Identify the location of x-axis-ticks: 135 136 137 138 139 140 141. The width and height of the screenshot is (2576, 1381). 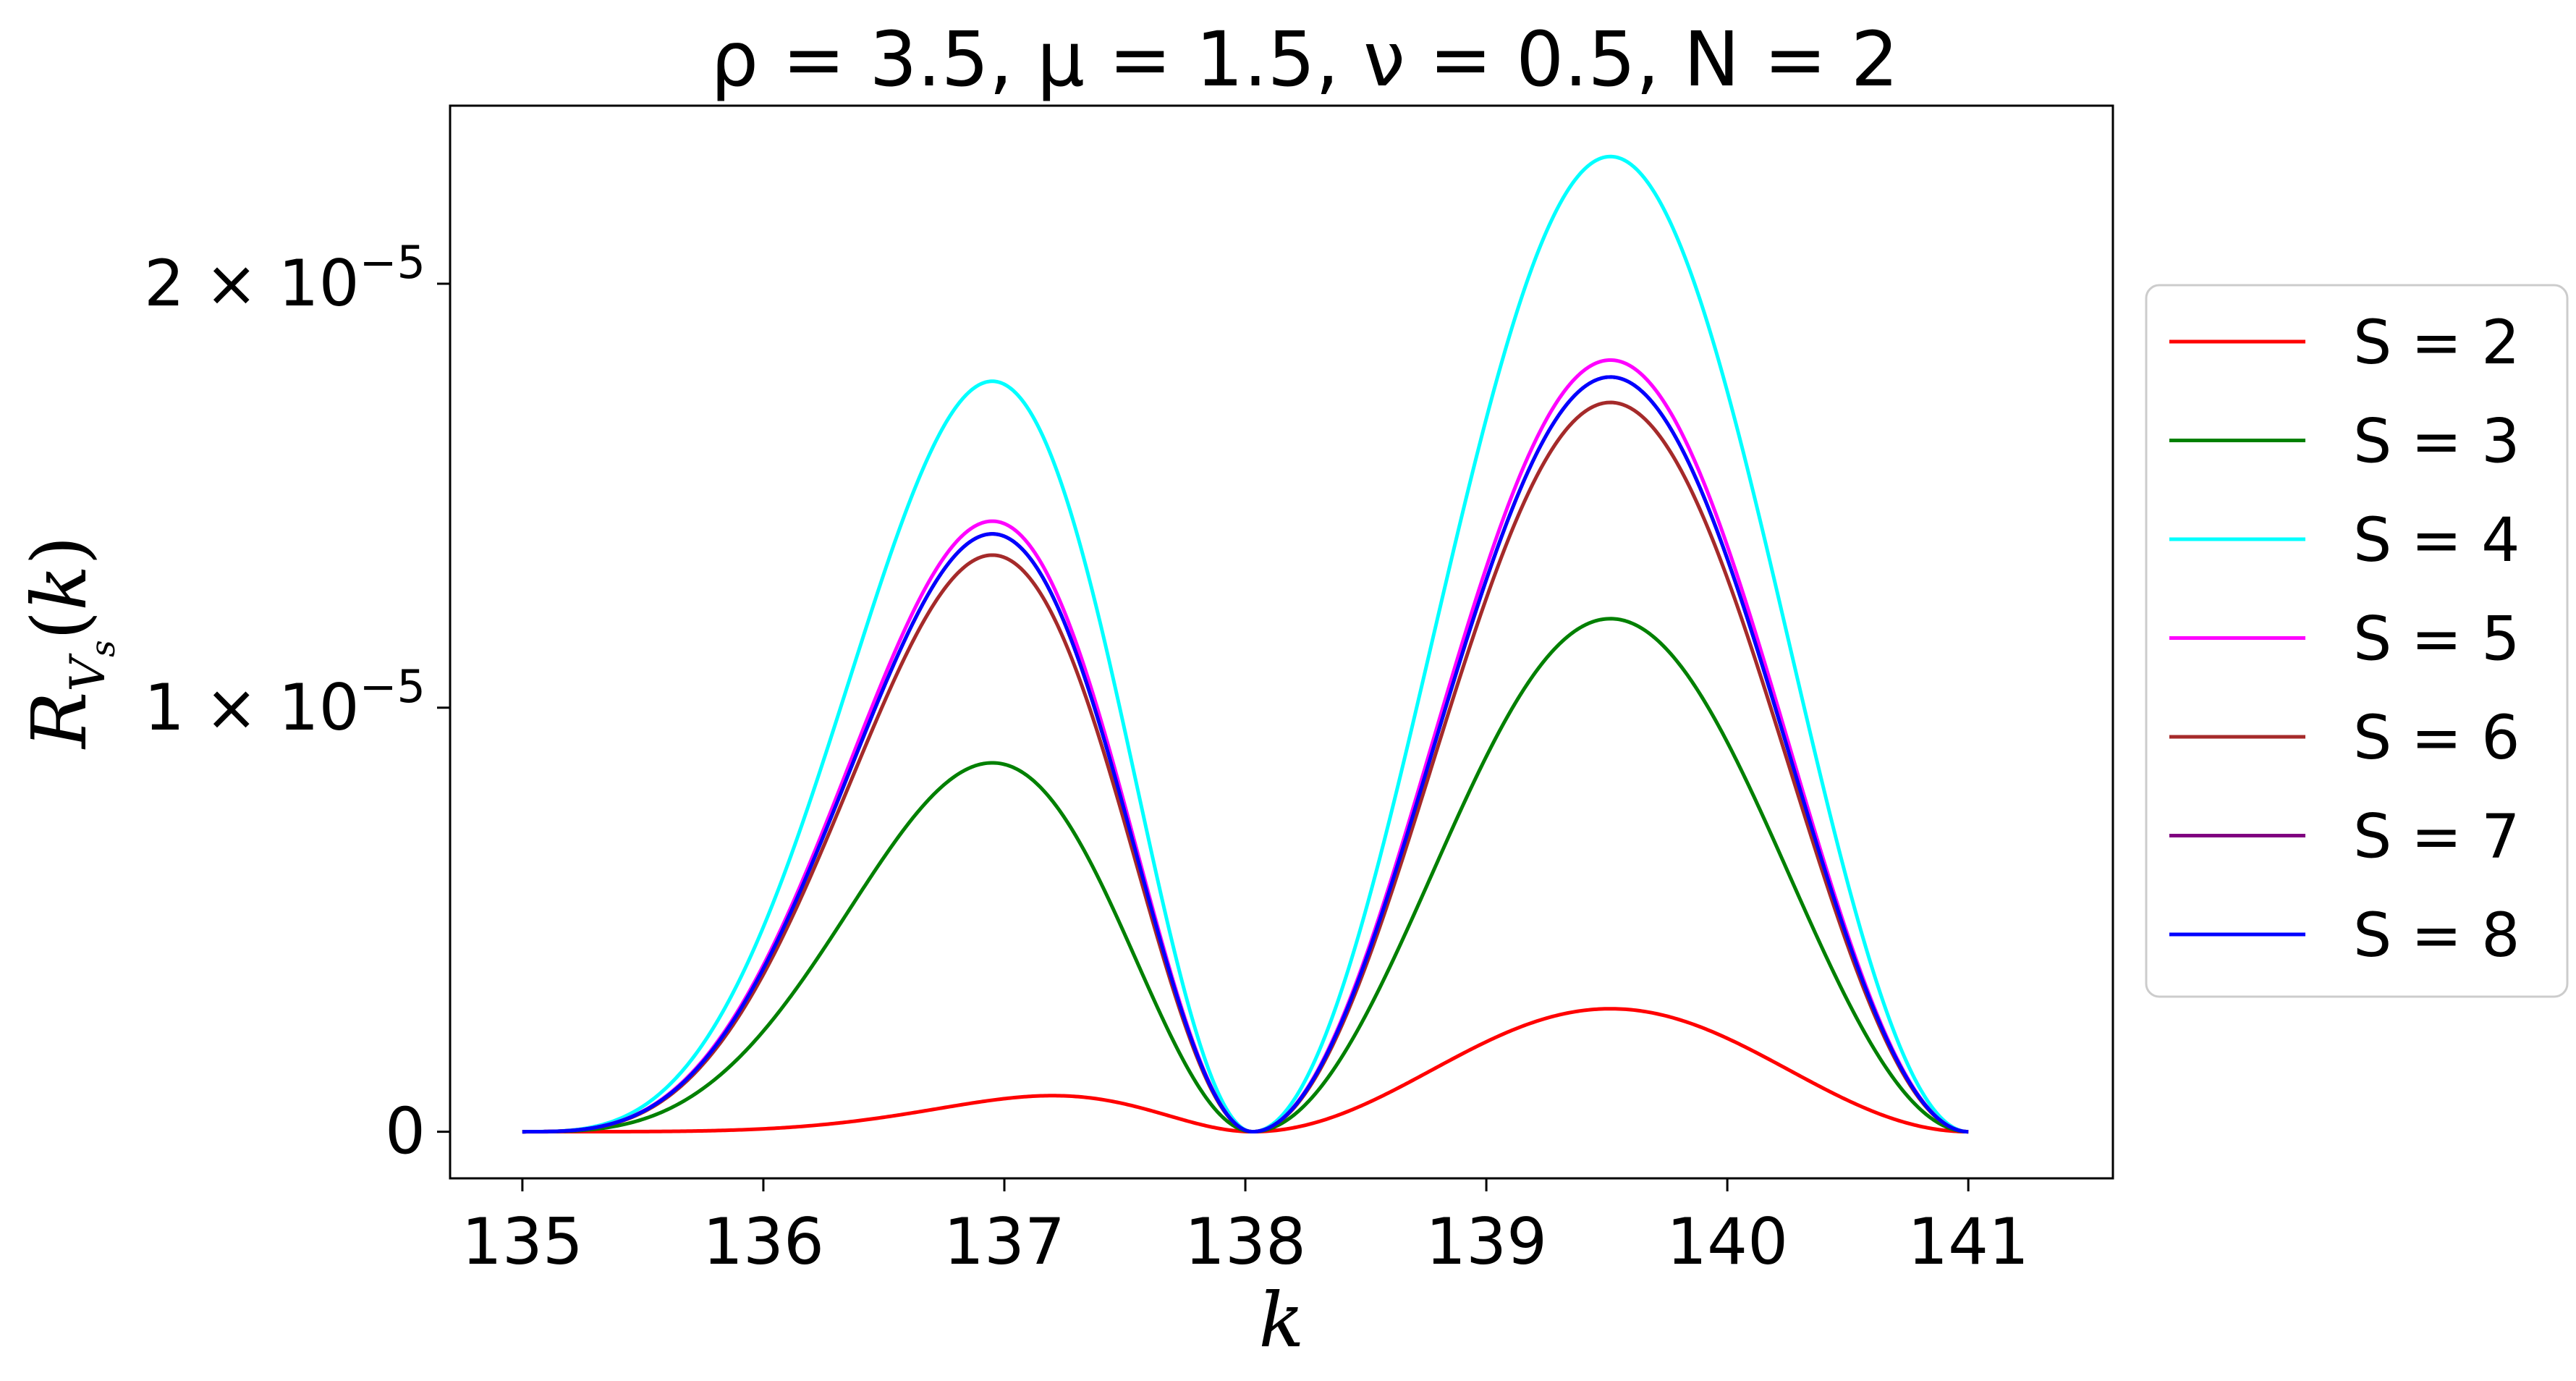
(1245, 1228).